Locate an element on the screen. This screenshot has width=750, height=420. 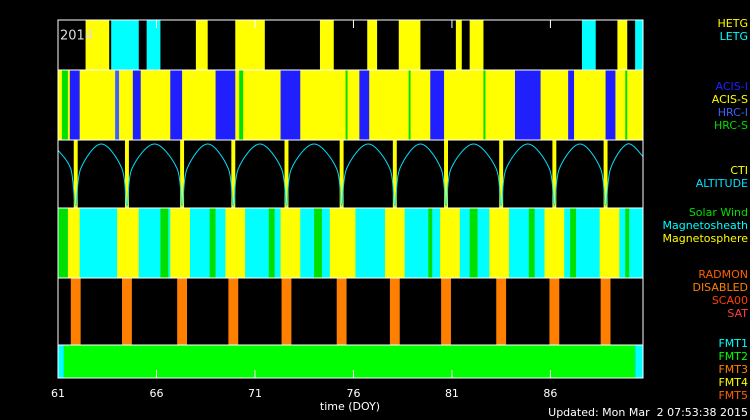
legend-entry: ALTITUDE is located at coordinates (722, 183).